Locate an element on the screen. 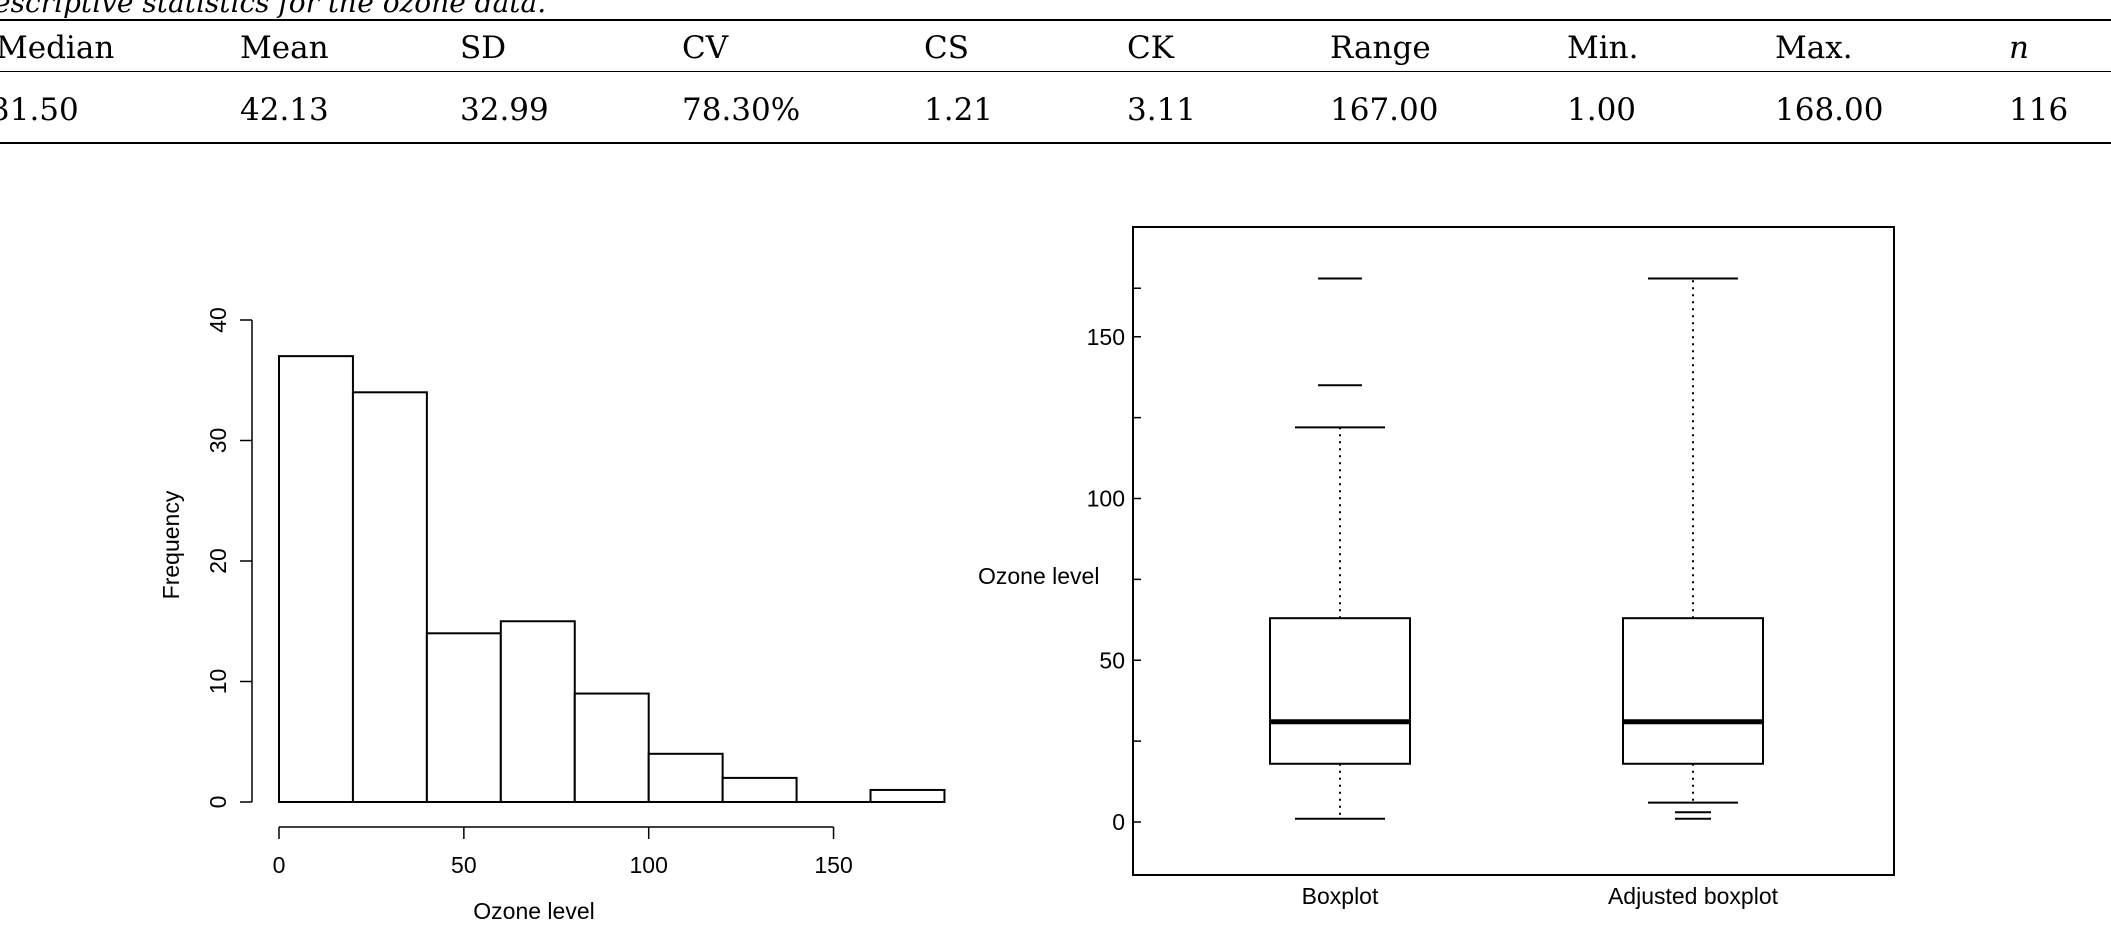 This screenshot has width=2111, height=927. table-header-cell: Max. is located at coordinates (1814, 48).